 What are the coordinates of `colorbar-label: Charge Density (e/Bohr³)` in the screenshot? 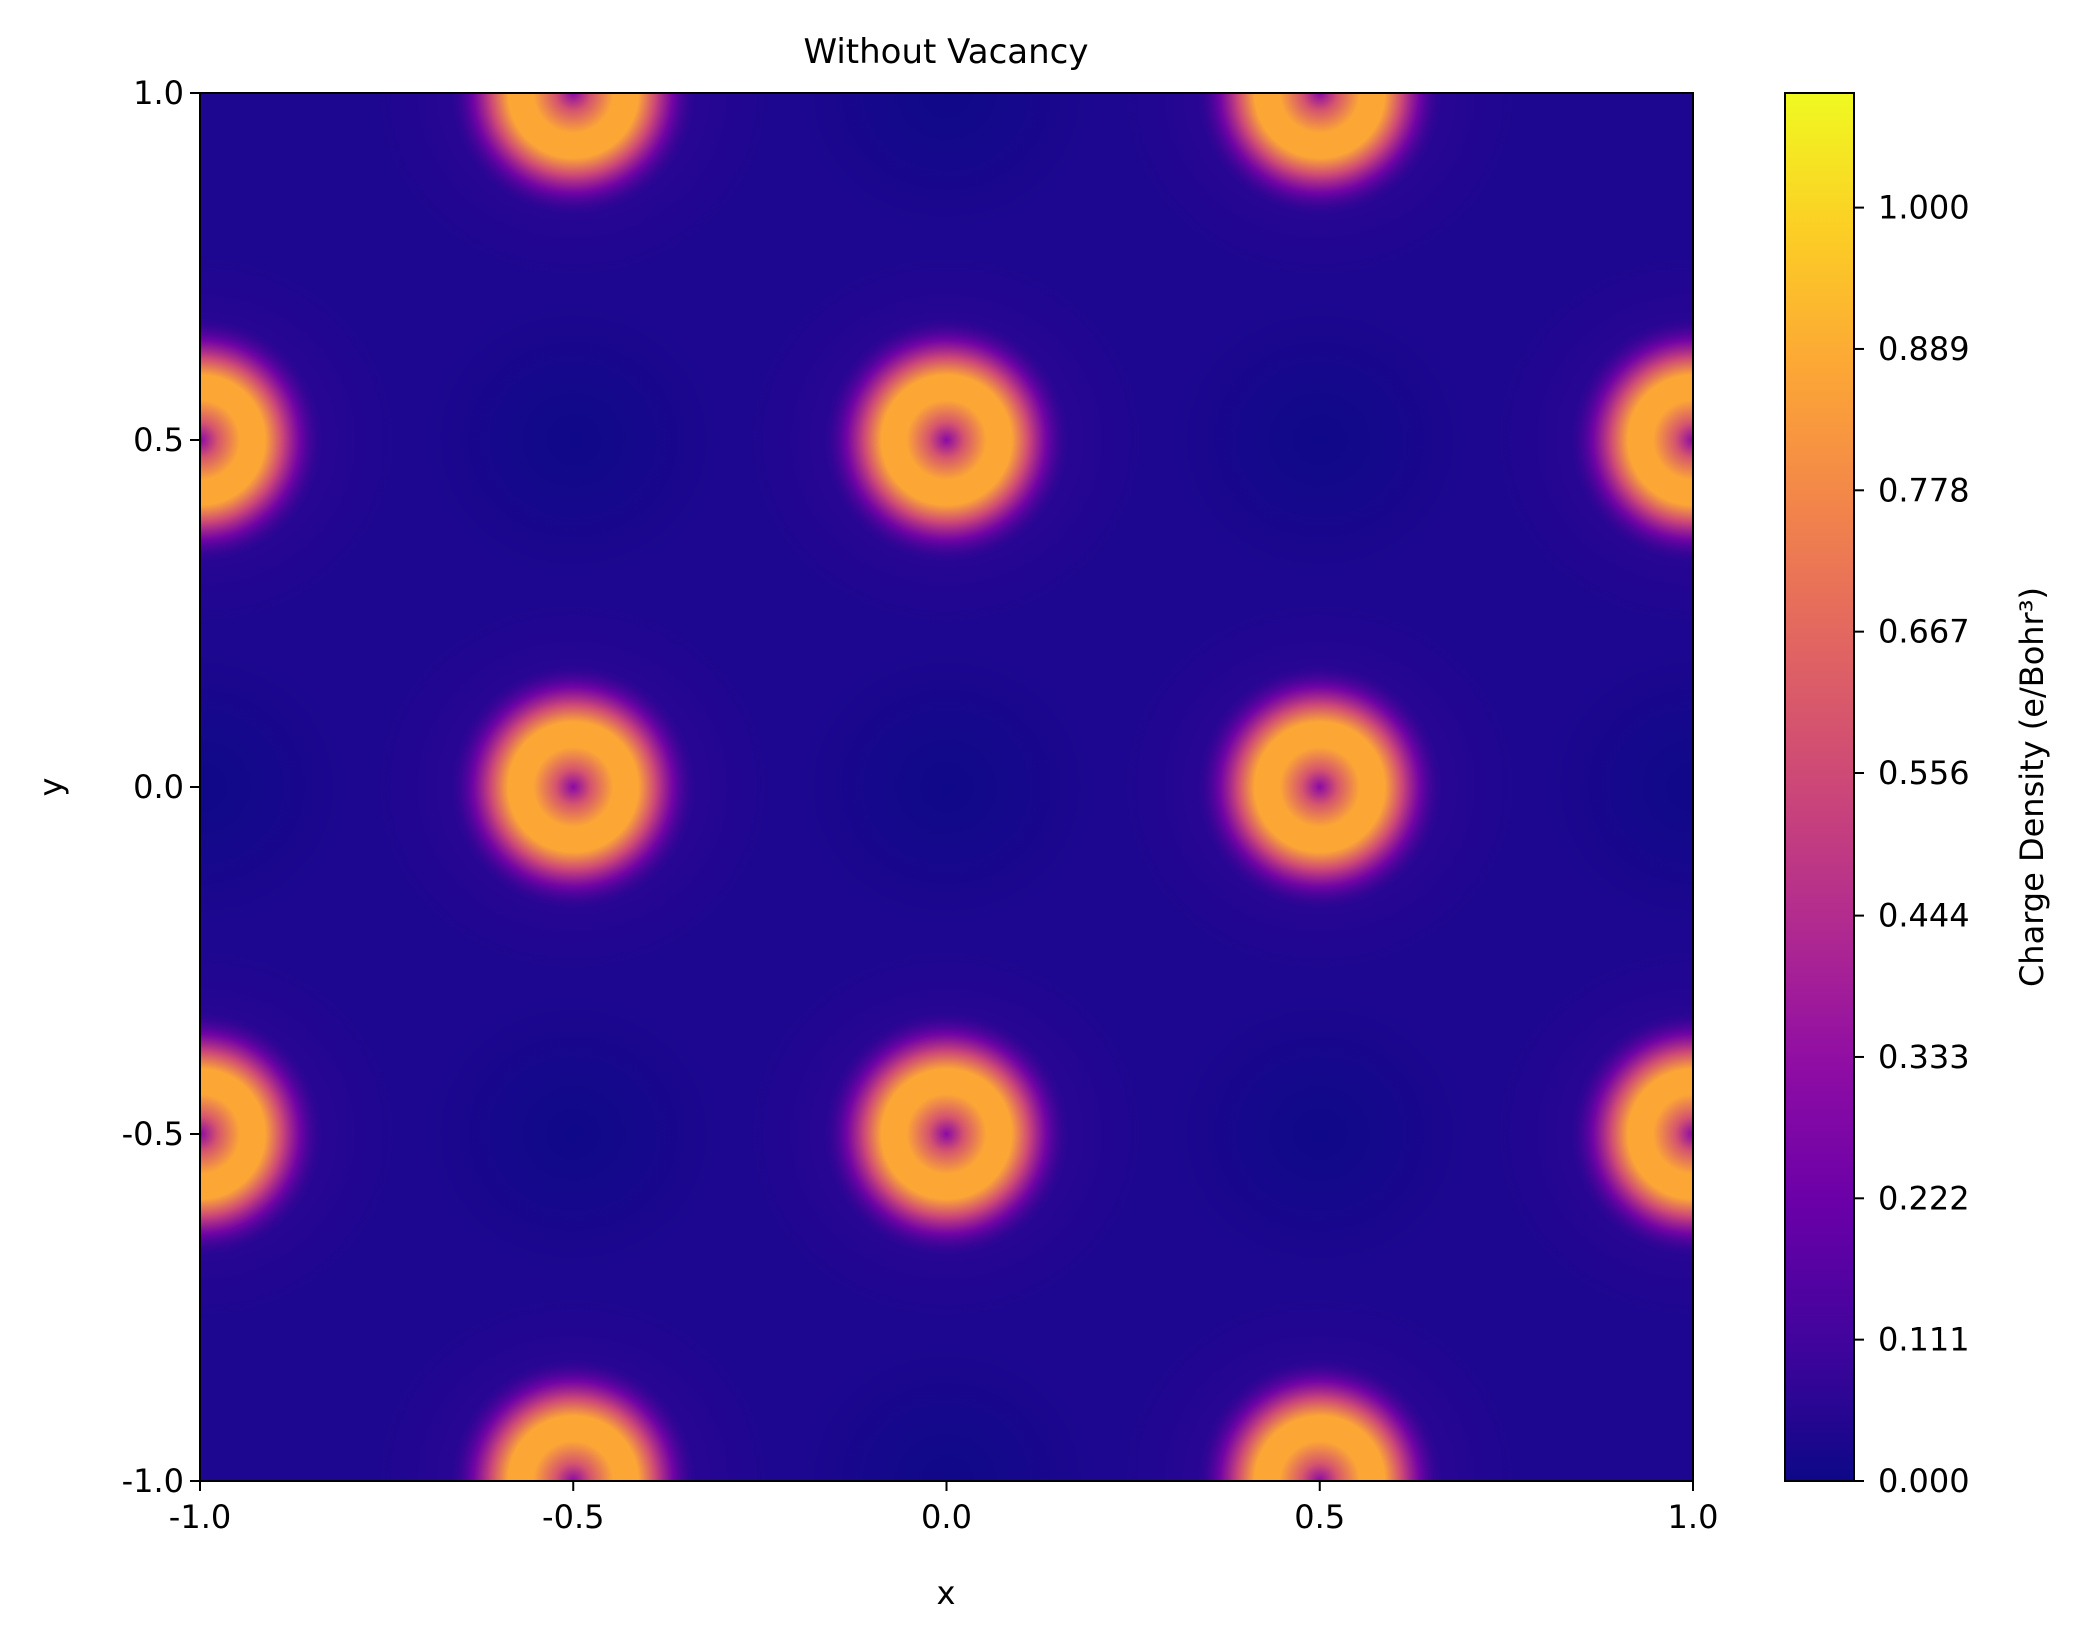 It's located at (2032, 787).